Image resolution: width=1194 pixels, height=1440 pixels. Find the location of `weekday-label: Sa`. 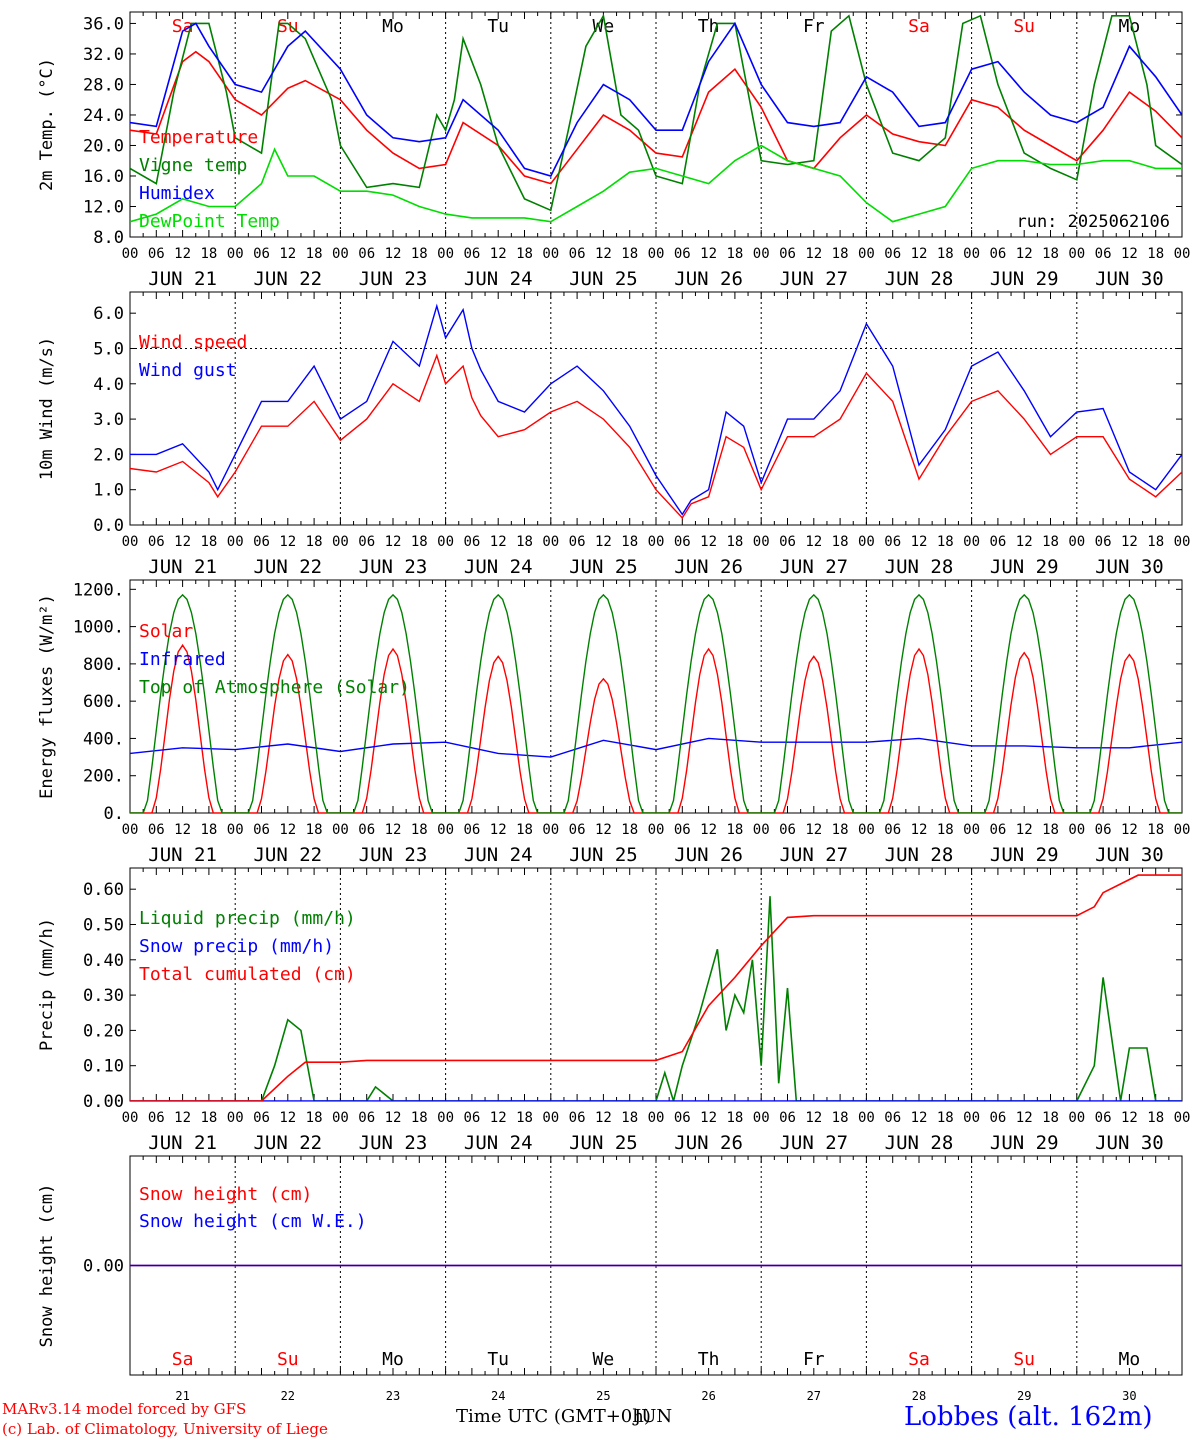

weekday-label: Sa is located at coordinates (183, 26).